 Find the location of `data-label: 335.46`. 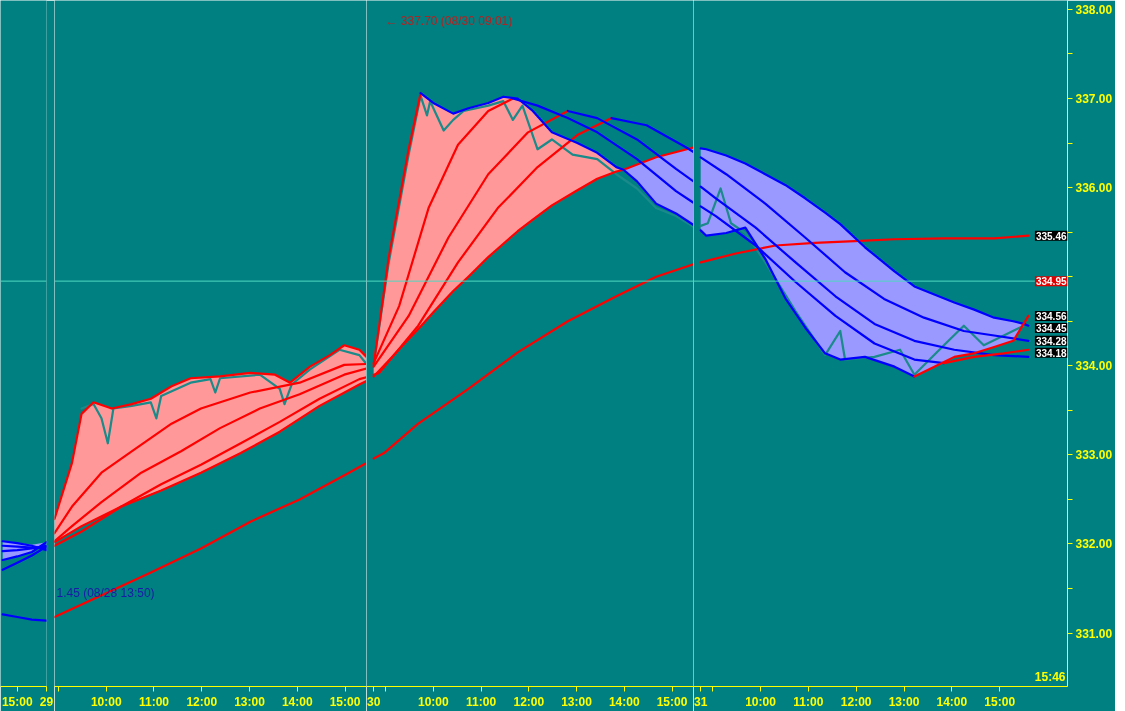

data-label: 335.46 is located at coordinates (1051, 236).